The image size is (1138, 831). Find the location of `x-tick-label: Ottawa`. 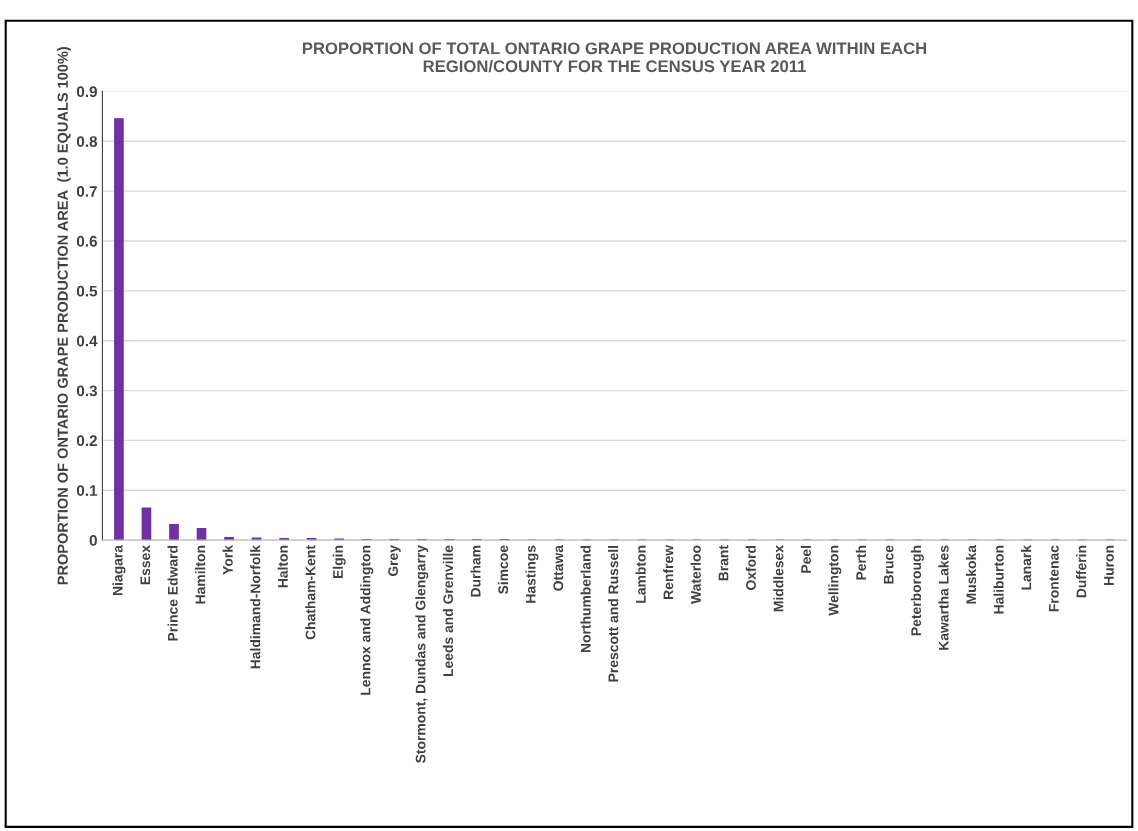

x-tick-label: Ottawa is located at coordinates (558, 567).